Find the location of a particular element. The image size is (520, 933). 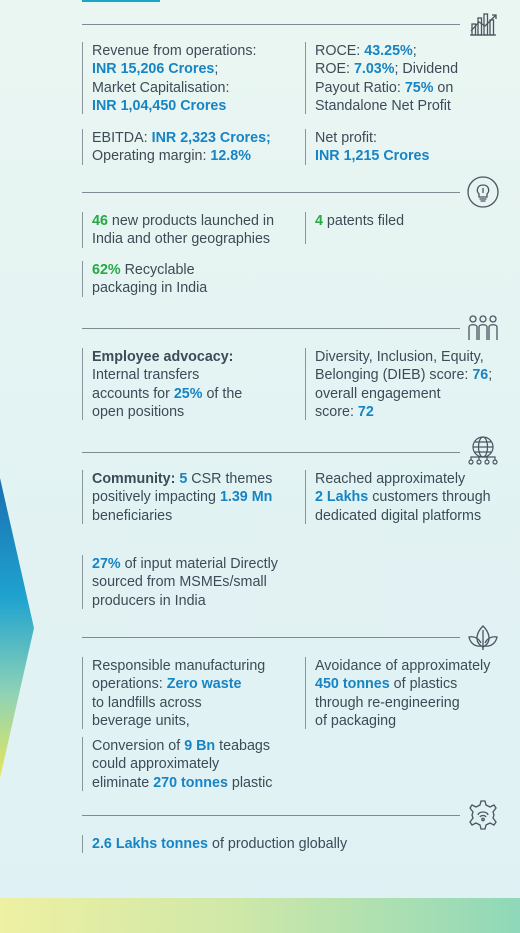

patents-block: 4 patents filed is located at coordinates (410, 228).